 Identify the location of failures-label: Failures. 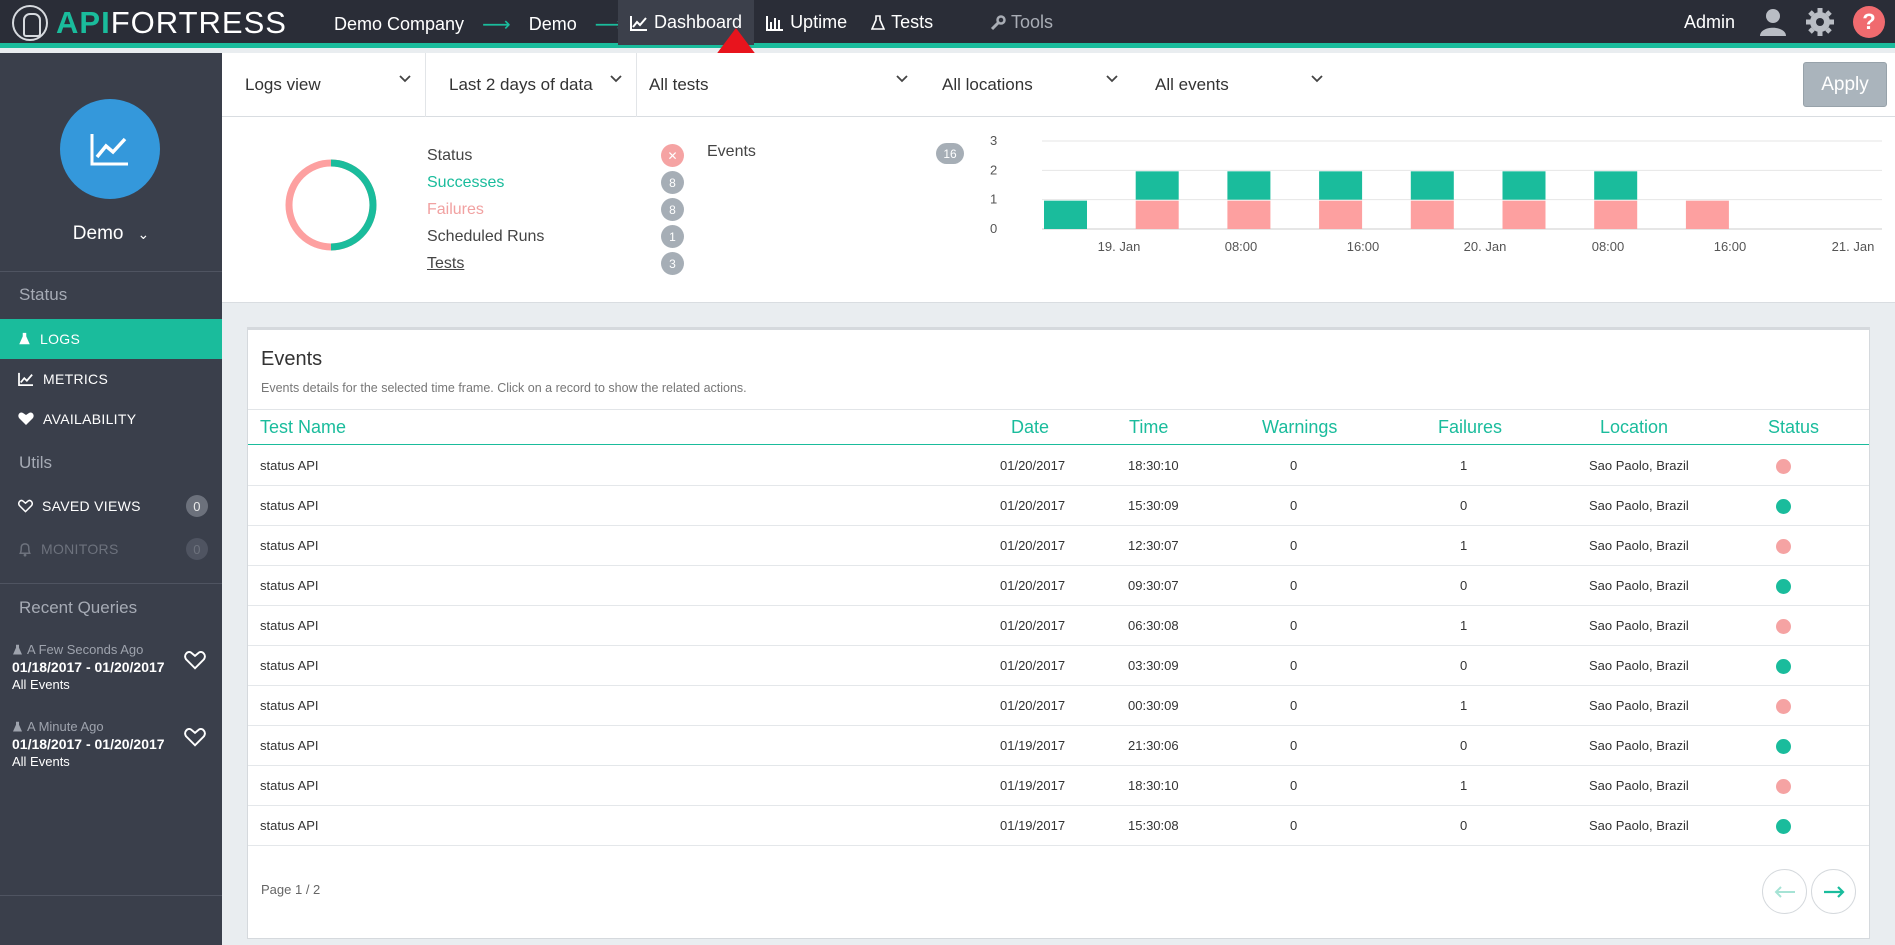
(455, 209).